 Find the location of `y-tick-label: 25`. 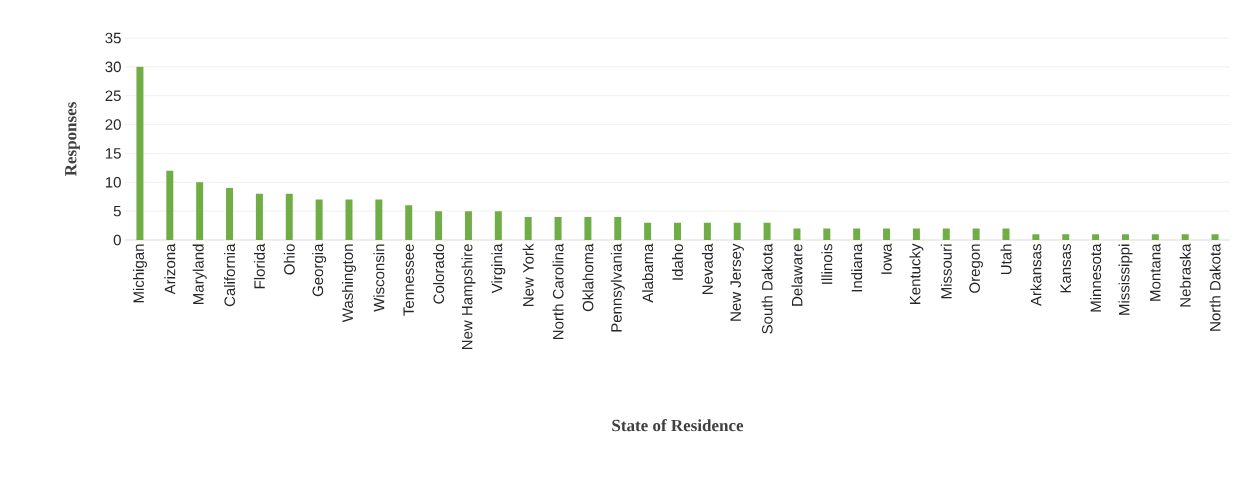

y-tick-label: 25 is located at coordinates (113, 96).